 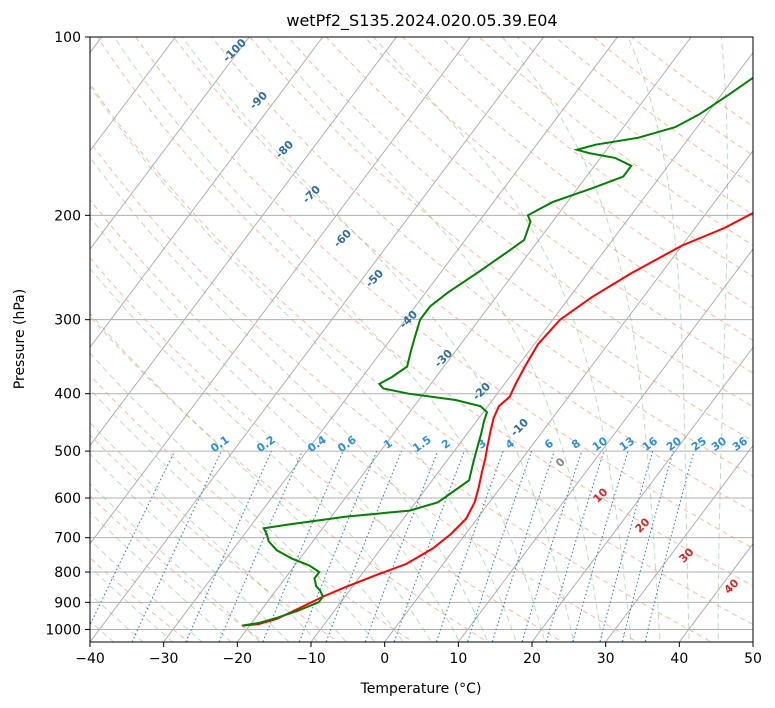 What do you see at coordinates (164, 659) in the screenshot?
I see `x-tick-label: −30` at bounding box center [164, 659].